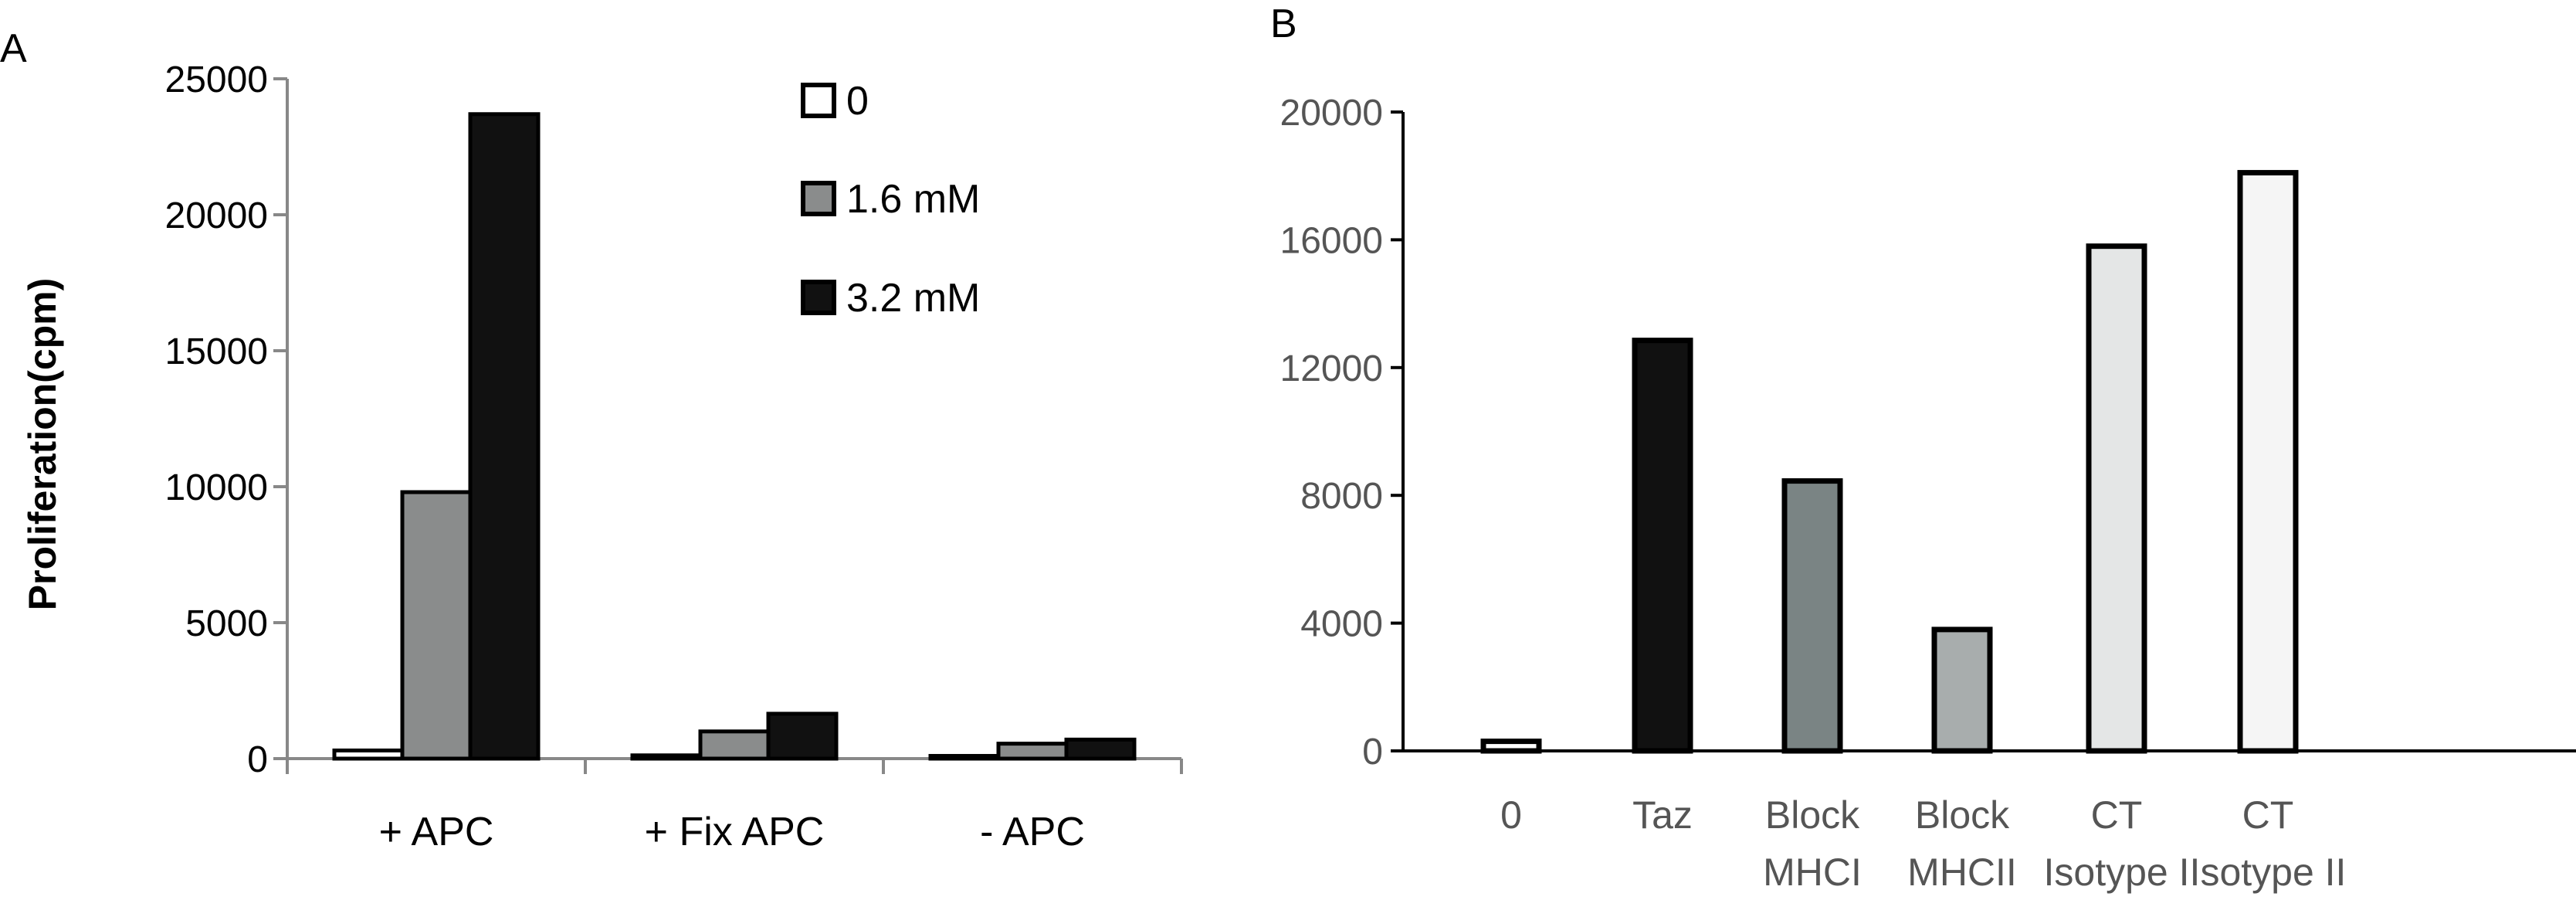 This screenshot has width=2576, height=900. Describe the element at coordinates (216, 488) in the screenshot. I see `y-tick-label: 10000` at that location.